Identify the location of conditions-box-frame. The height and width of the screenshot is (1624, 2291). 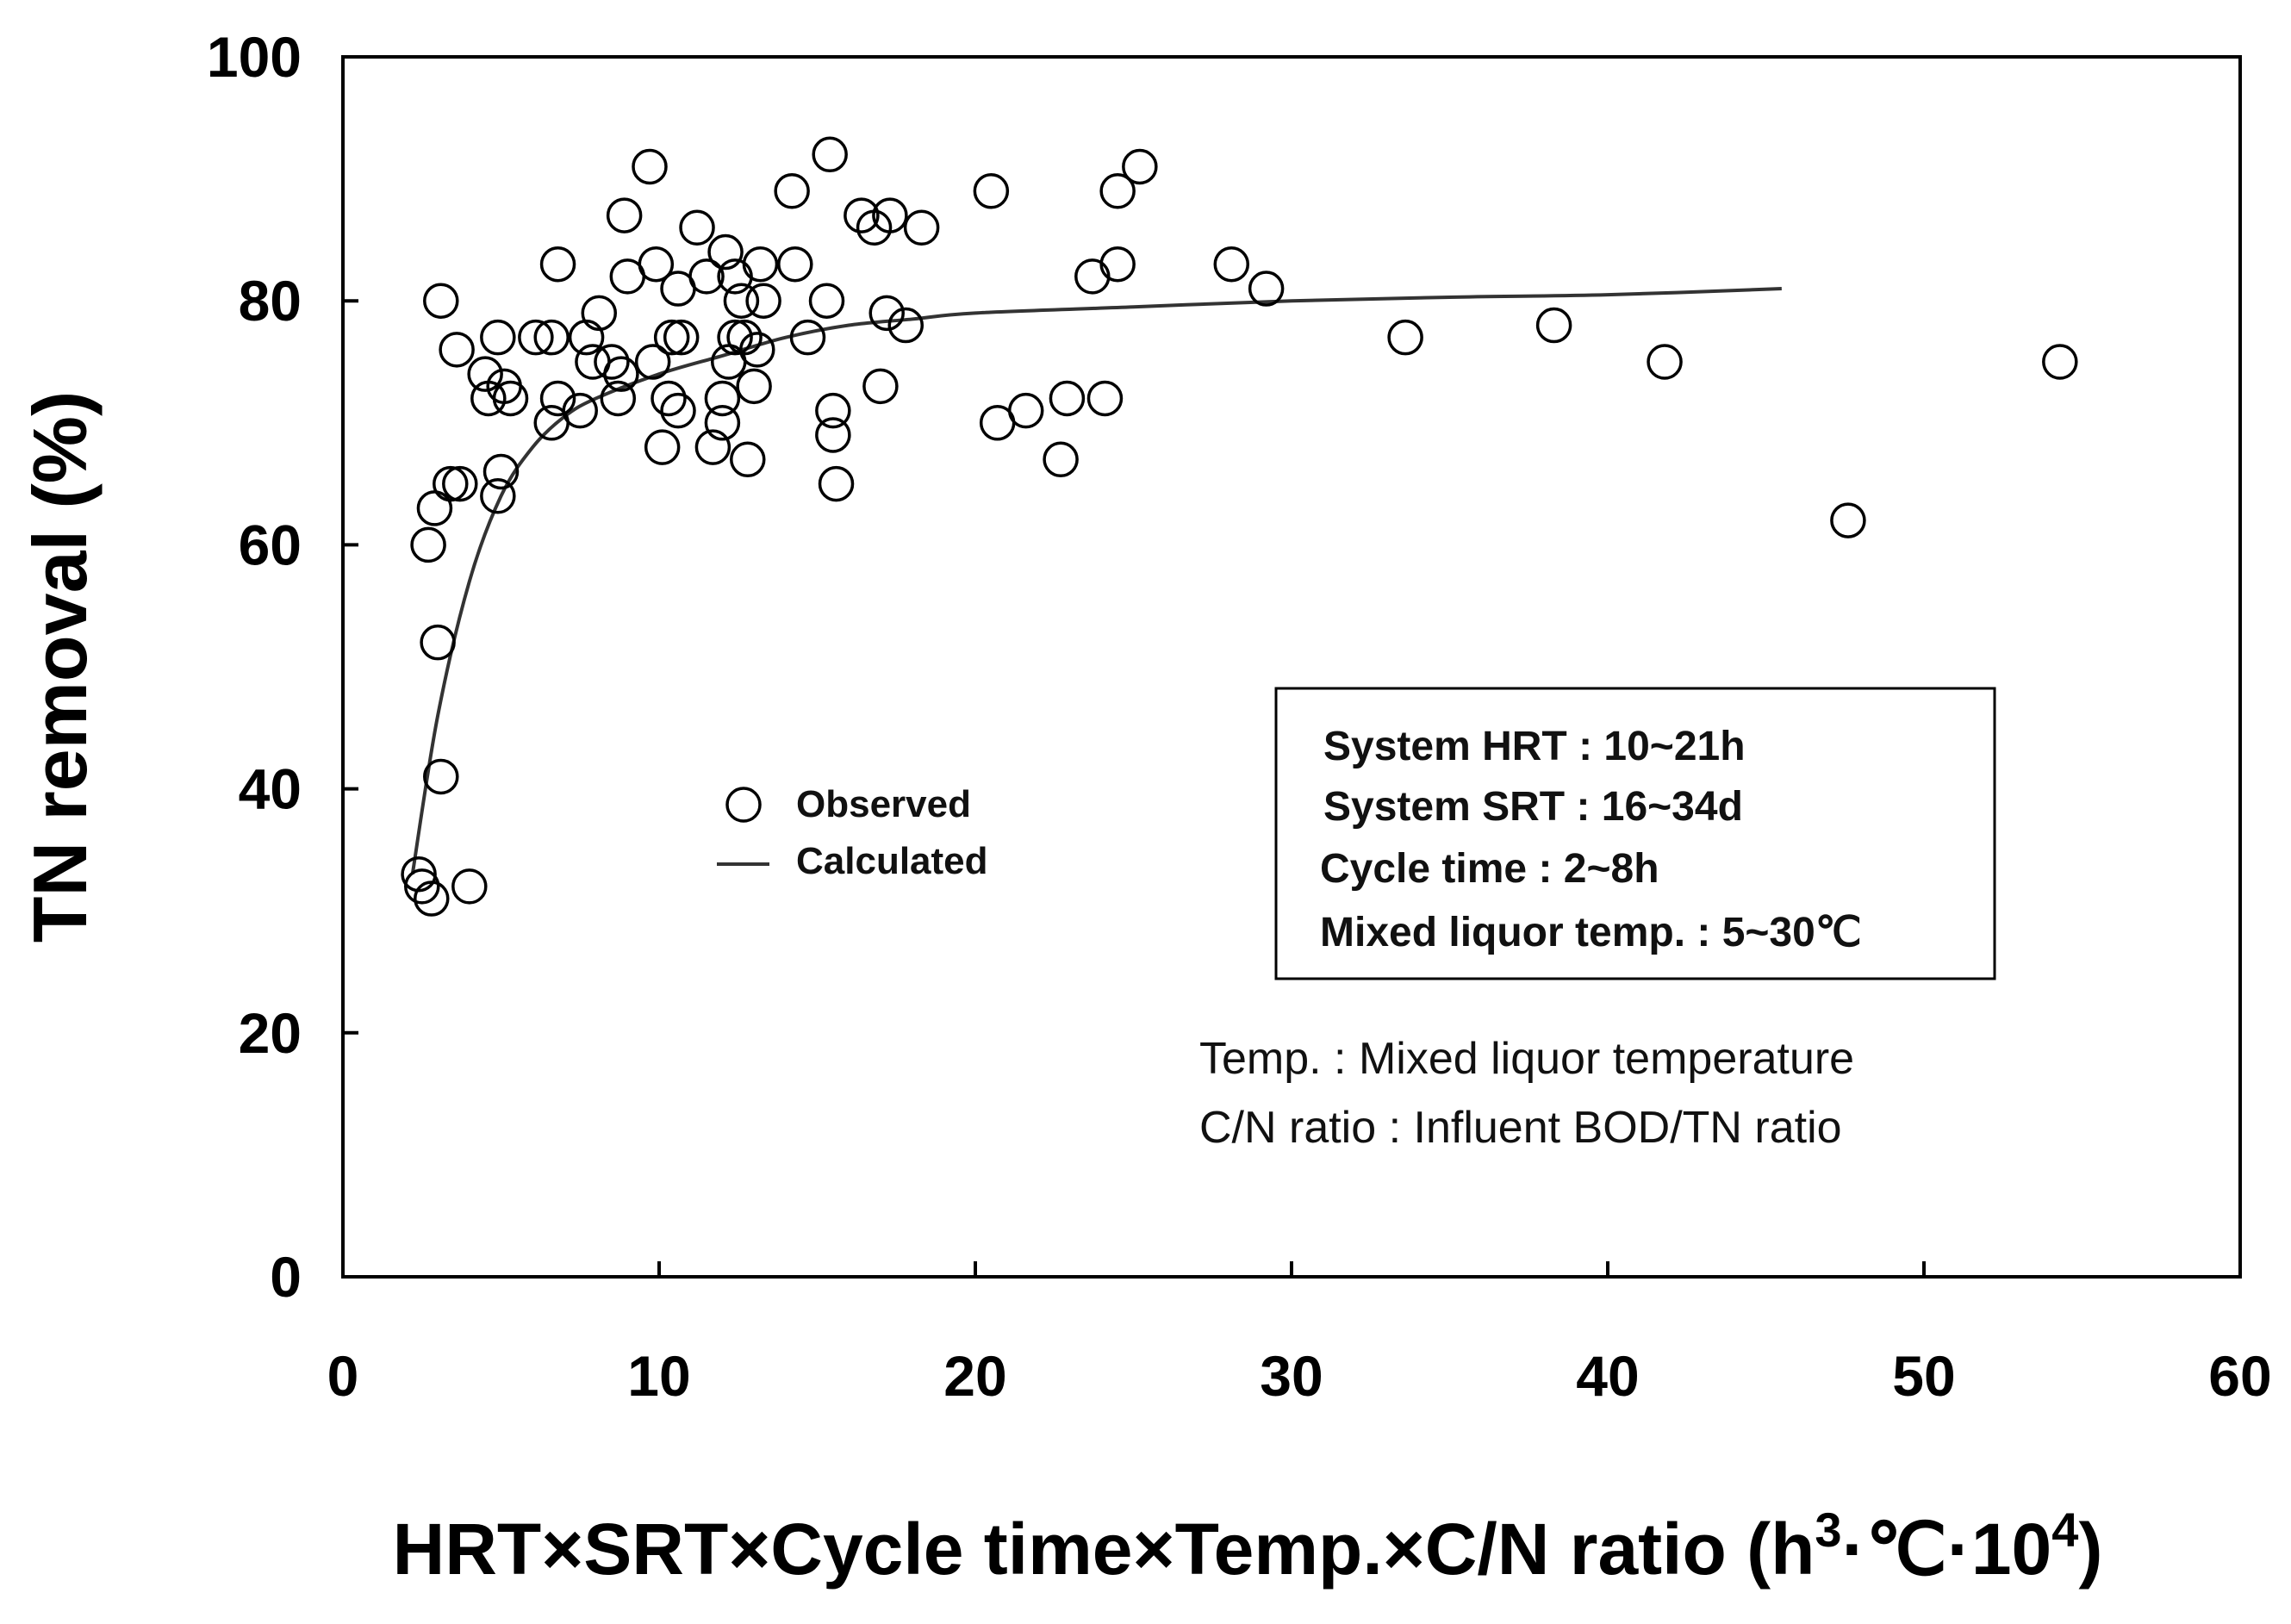
(1635, 834).